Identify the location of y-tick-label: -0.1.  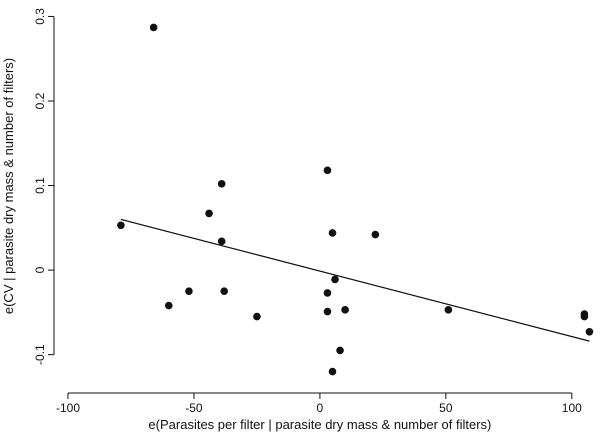
(40, 354).